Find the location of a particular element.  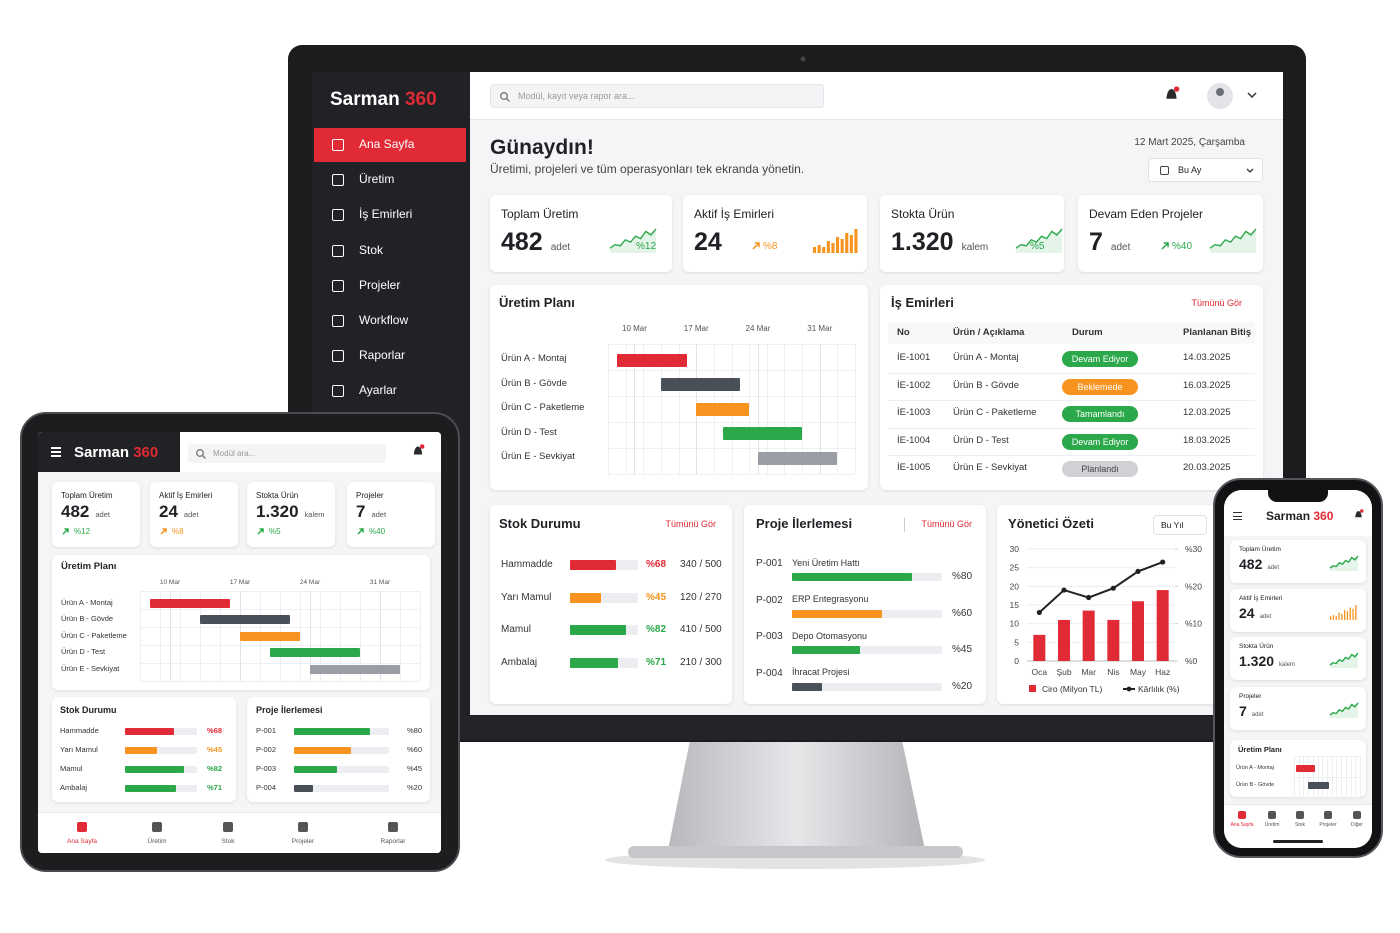

avatar-head is located at coordinates (1220, 92).